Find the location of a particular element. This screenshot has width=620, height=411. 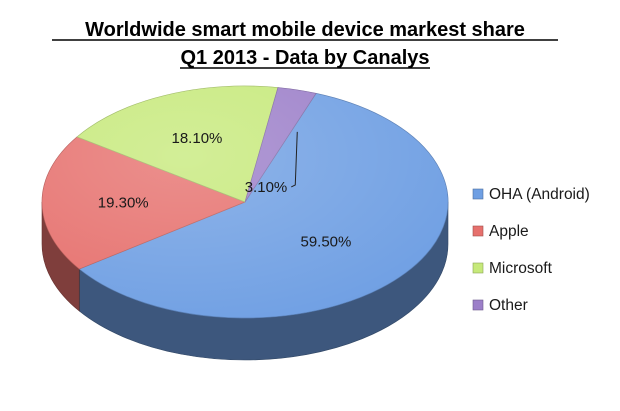

pie-data-labels: 59.50% 19.30% 18.10% 3.10% is located at coordinates (225, 190).